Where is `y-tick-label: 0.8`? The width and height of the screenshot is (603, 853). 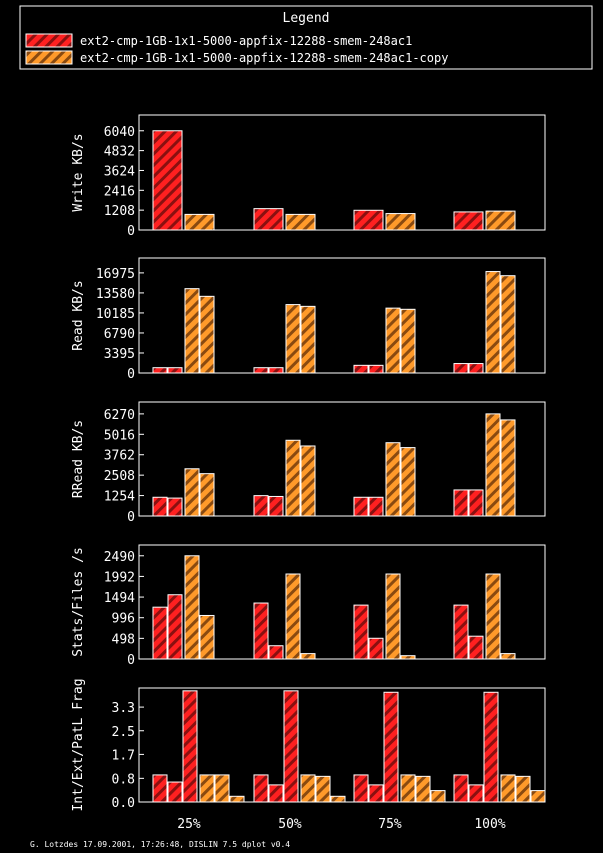 y-tick-label: 0.8 is located at coordinates (123, 779).